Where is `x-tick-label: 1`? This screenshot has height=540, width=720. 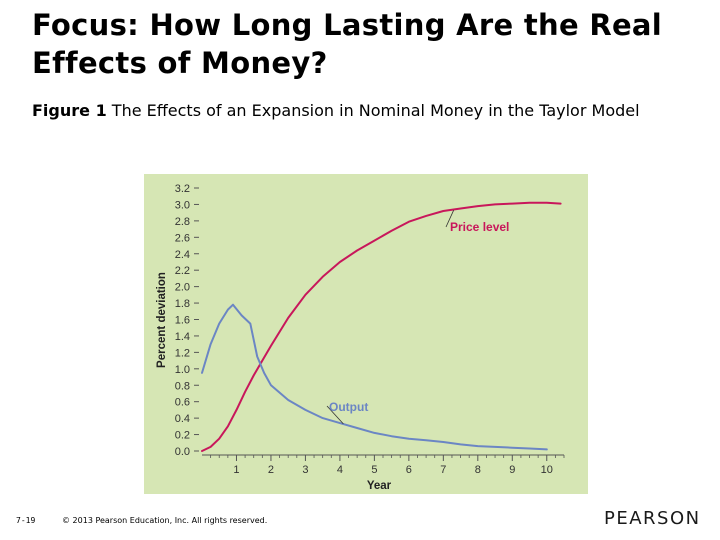
x-tick-label: 1 is located at coordinates (236, 470).